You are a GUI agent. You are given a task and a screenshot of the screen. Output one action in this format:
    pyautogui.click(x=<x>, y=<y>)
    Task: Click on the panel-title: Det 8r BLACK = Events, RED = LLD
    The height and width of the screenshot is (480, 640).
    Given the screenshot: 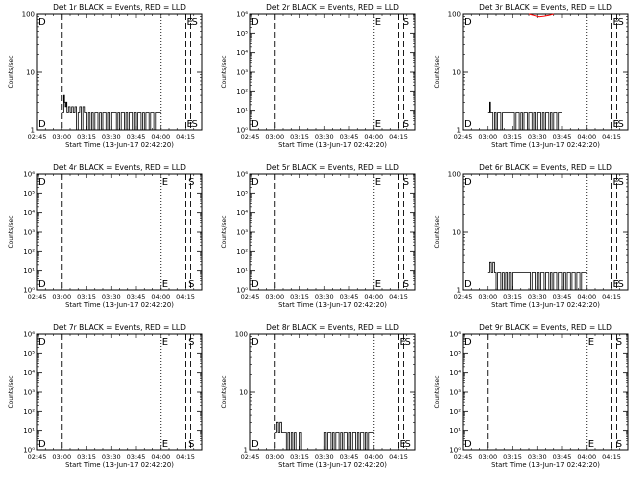 What is the action you would take?
    pyautogui.click(x=332, y=327)
    